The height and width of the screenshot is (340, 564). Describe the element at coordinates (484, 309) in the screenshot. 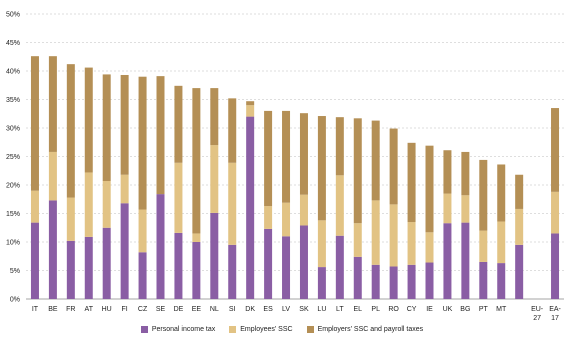

I see `x-tick-label: PT` at that location.